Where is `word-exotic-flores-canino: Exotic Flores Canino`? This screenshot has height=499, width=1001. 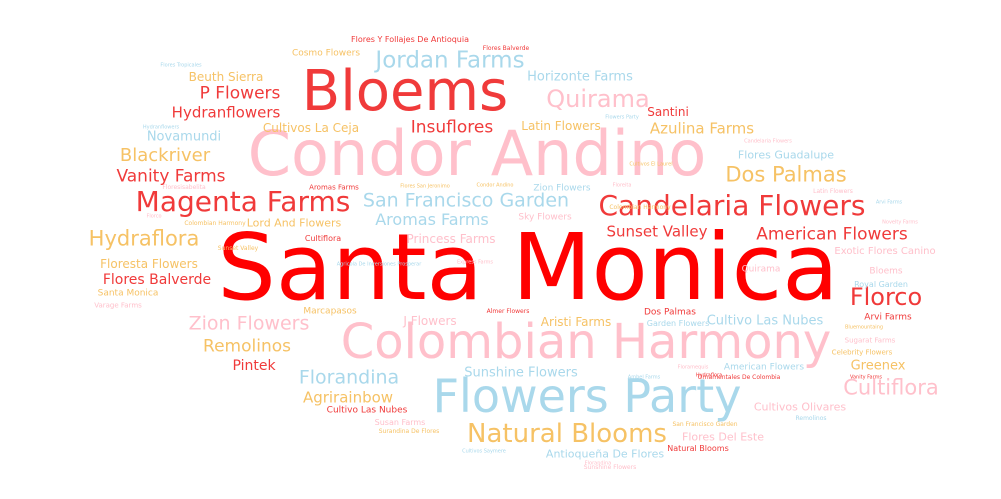
word-exotic-flores-canino: Exotic Flores Canino is located at coordinates (885, 251).